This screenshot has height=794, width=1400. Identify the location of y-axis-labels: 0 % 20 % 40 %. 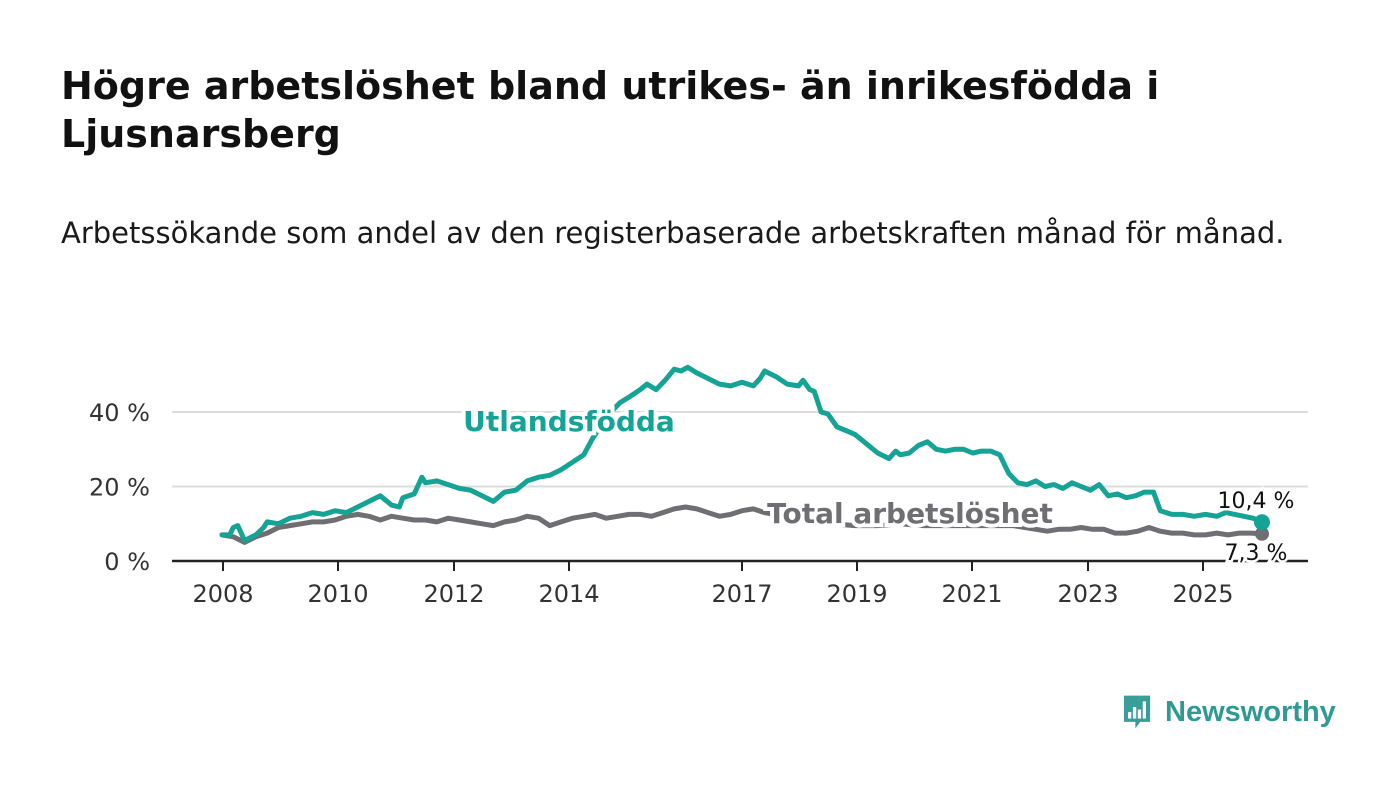
(119, 487).